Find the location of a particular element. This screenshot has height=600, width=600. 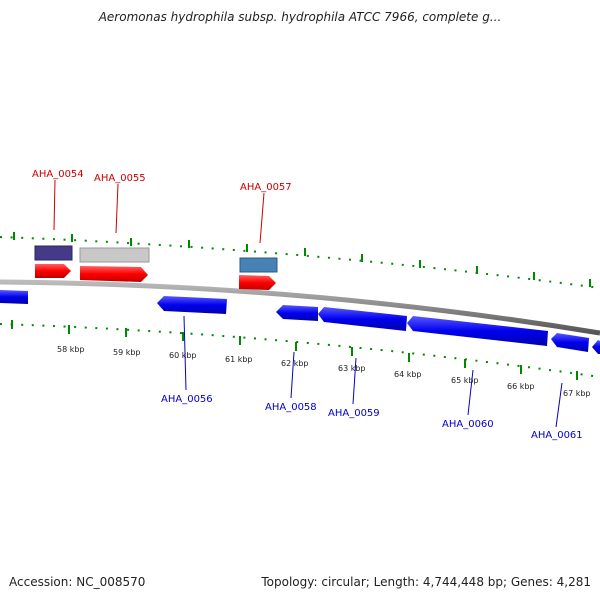

scale-label: 64 kbp is located at coordinates (408, 374).